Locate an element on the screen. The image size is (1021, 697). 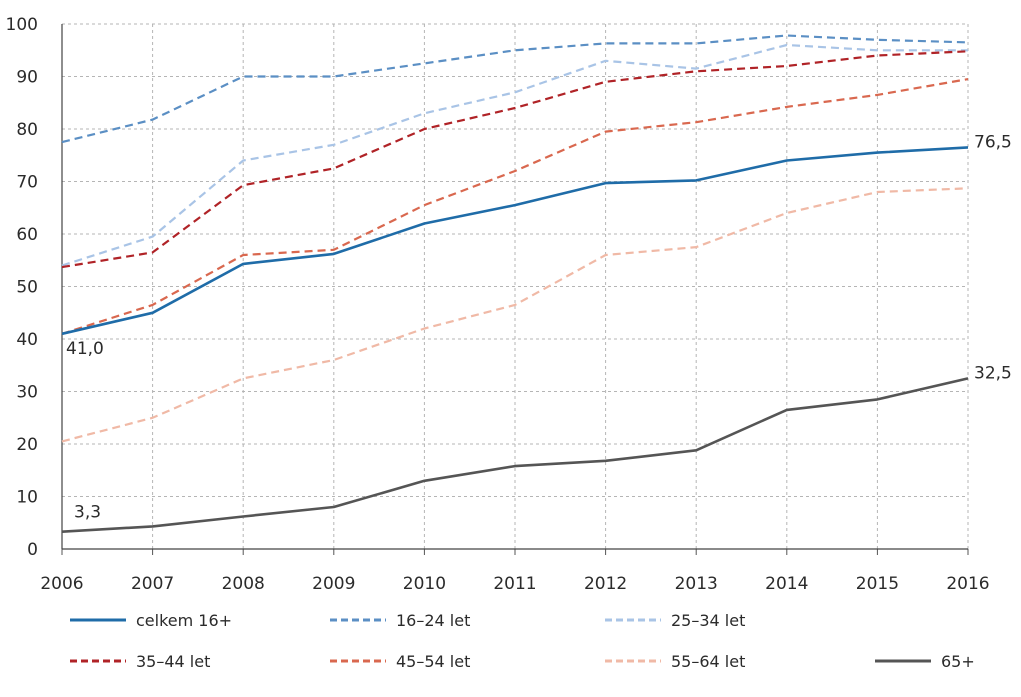
x-tick-label: 2013 is located at coordinates (696, 584).